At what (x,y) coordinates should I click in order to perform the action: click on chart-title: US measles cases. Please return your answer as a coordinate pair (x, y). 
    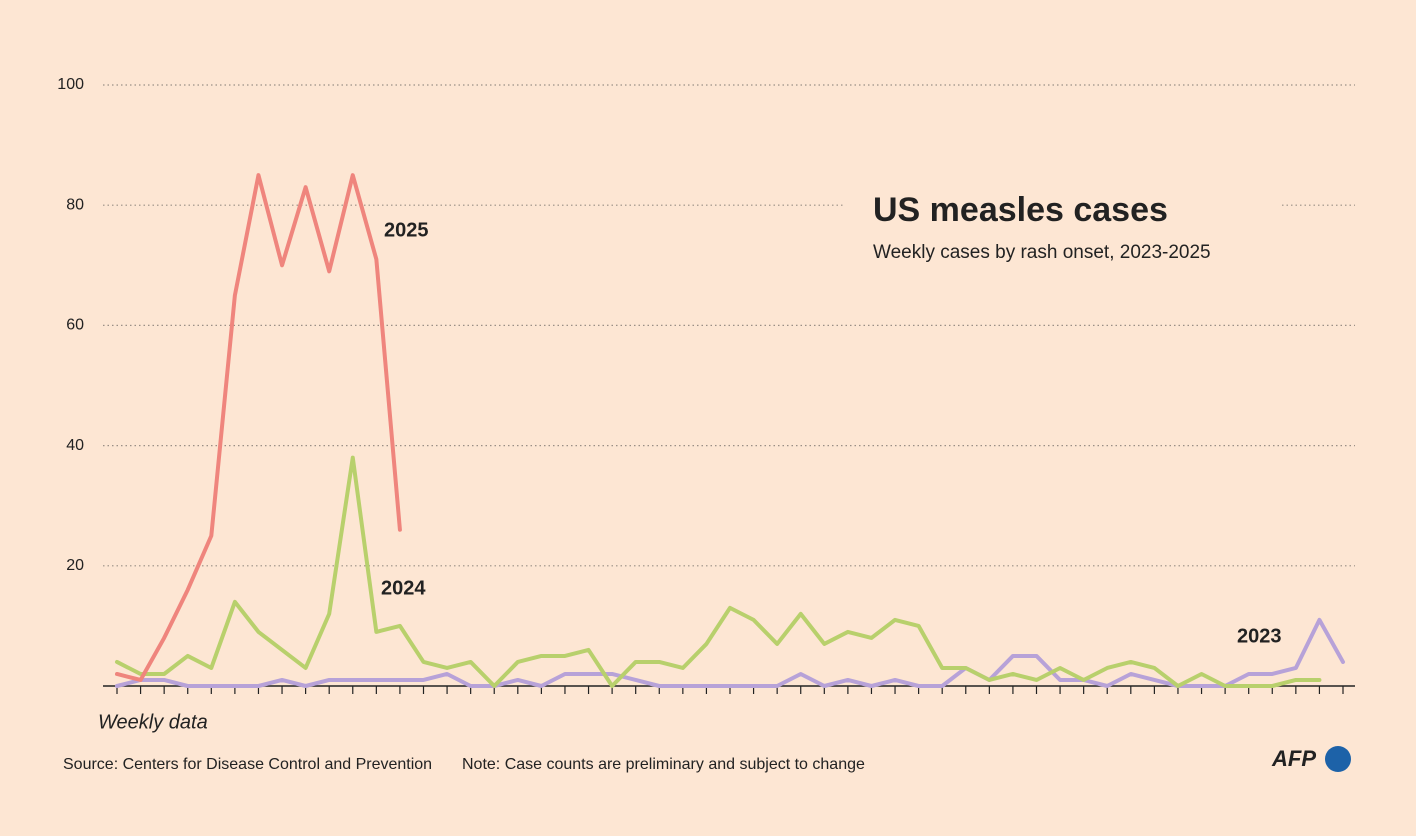
    Looking at the image, I should click on (1020, 210).